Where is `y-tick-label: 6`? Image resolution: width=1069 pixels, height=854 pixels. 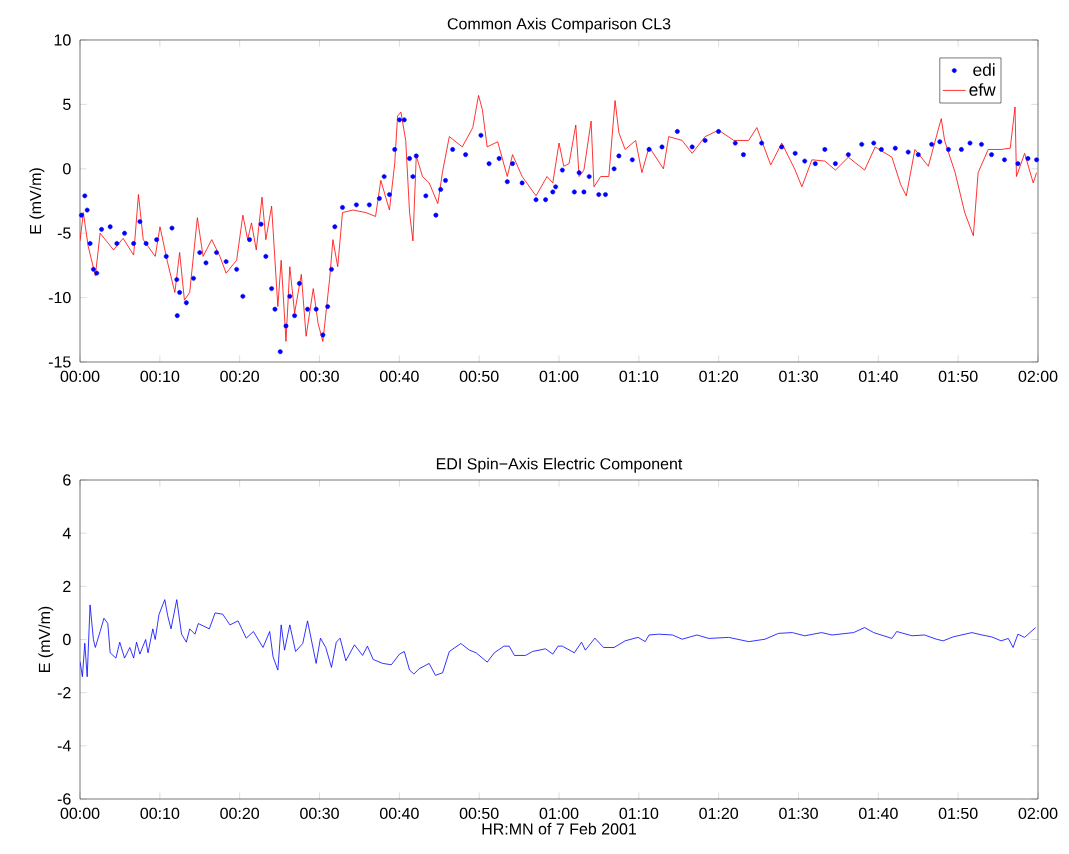
y-tick-label: 6 is located at coordinates (67, 480).